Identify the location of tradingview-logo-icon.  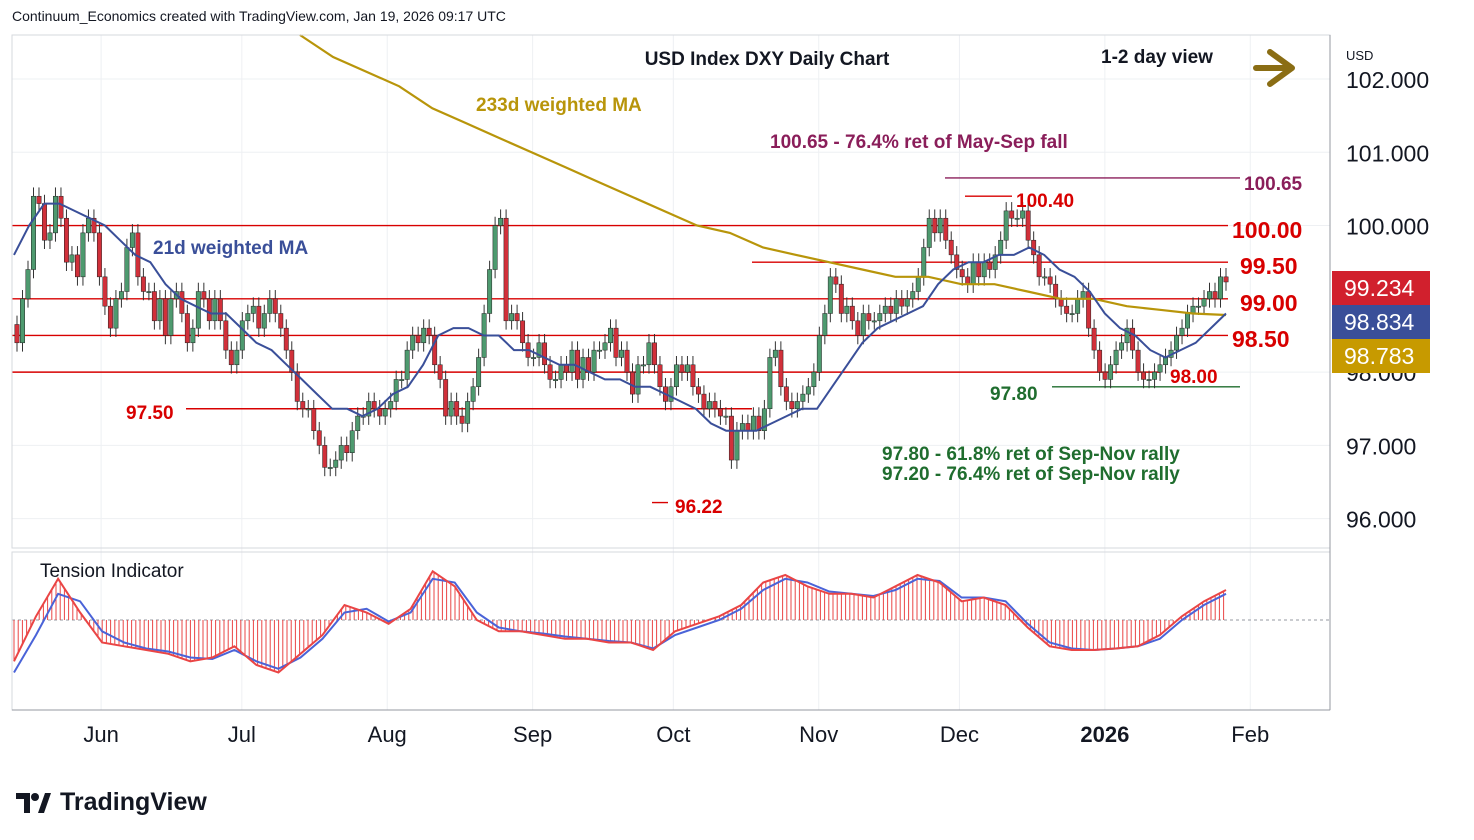
(33, 802).